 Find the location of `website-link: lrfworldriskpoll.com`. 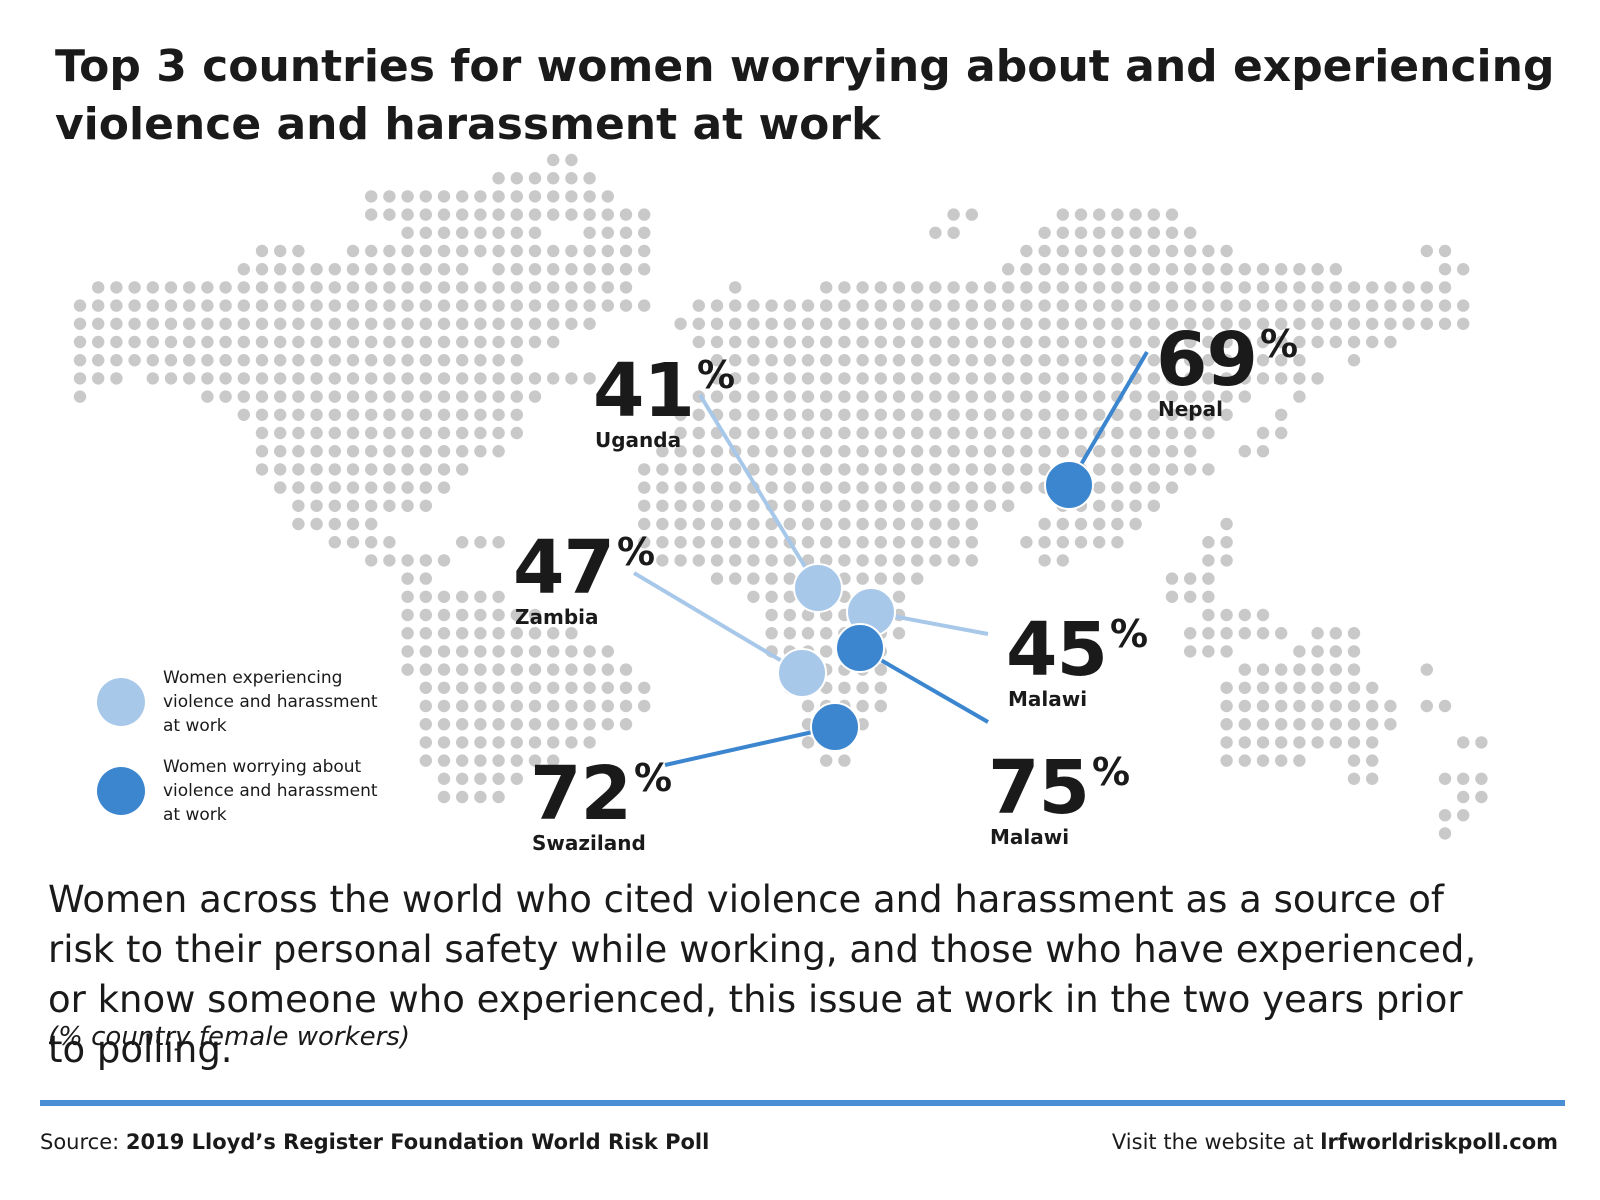

website-link: lrfworldriskpoll.com is located at coordinates (1439, 1142).